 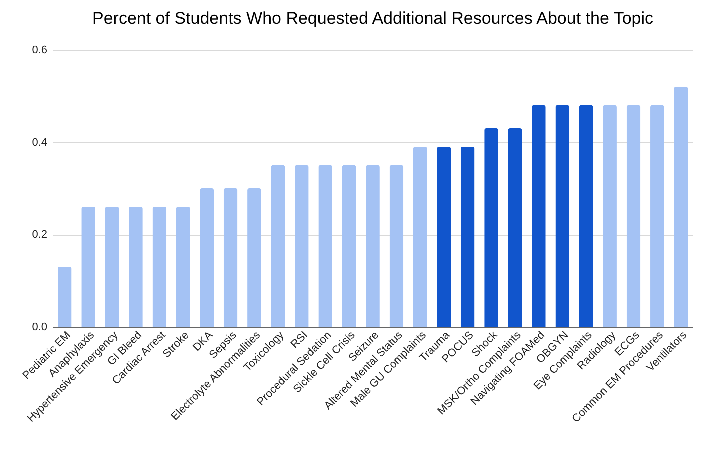 I want to click on y-tick-label: 0.2, so click(x=40, y=235).